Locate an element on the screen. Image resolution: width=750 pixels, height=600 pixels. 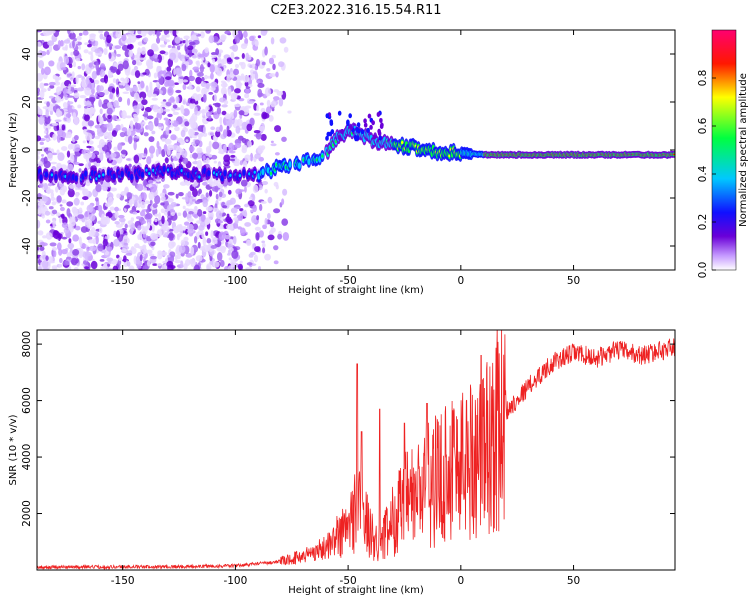
y-tick-label: -20 is located at coordinates (27, 197).